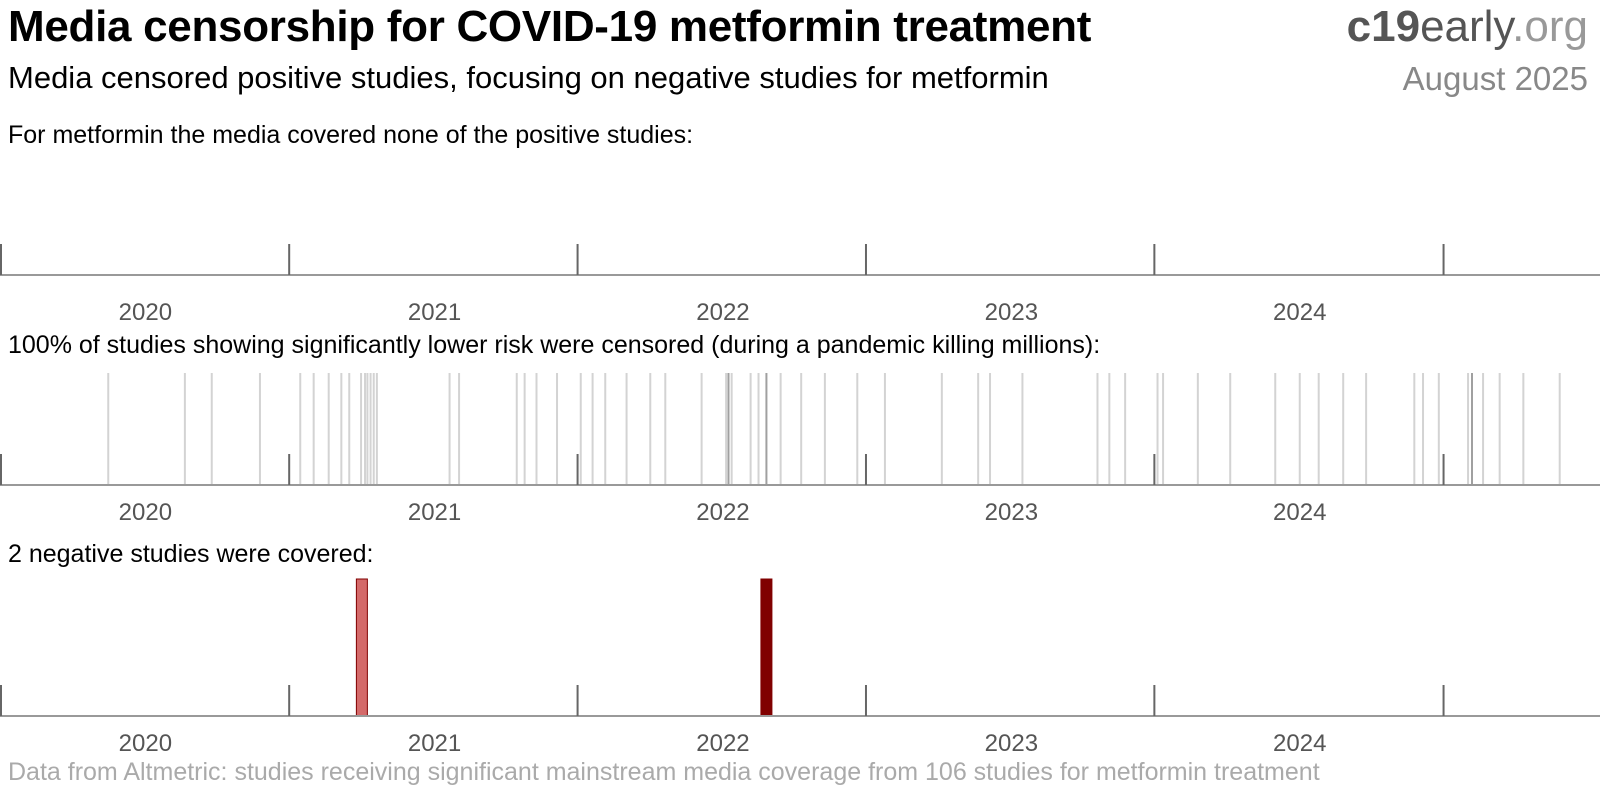  I want to click on brand-part-bold: c19, so click(1383, 26).